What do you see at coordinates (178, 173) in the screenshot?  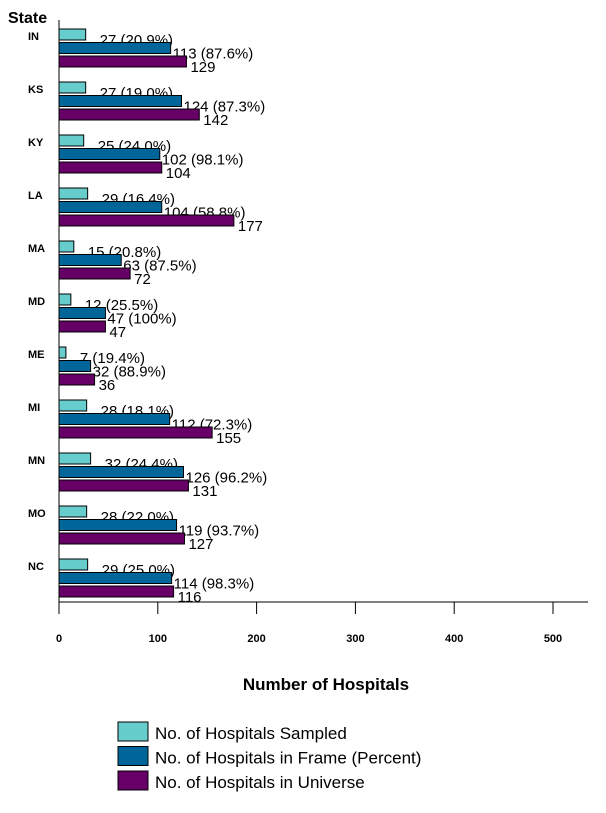 I see `data-label-KY-2: 104` at bounding box center [178, 173].